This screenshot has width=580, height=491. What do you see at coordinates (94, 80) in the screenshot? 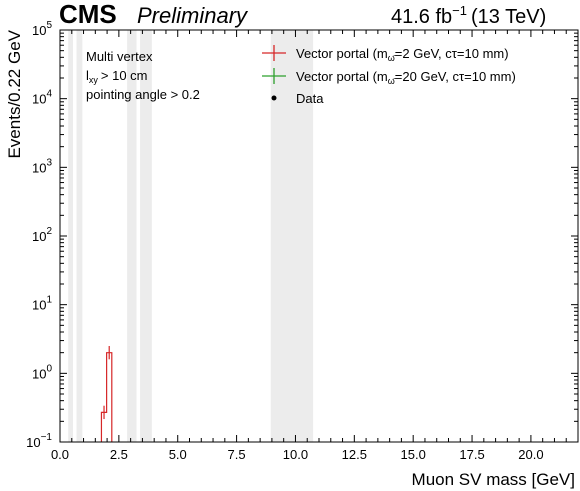
I see `lxy-sub: xy` at bounding box center [94, 80].